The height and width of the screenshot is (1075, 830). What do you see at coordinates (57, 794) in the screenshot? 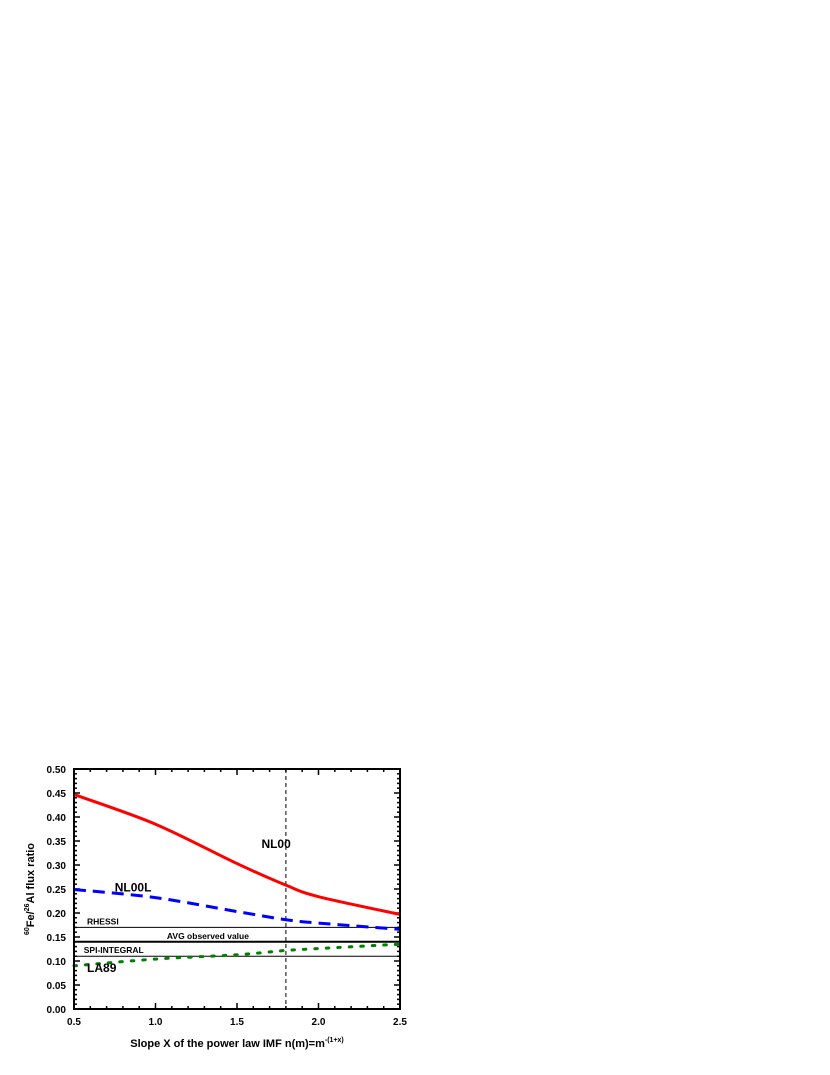
I see `y-tick-label: 0.45` at bounding box center [57, 794].